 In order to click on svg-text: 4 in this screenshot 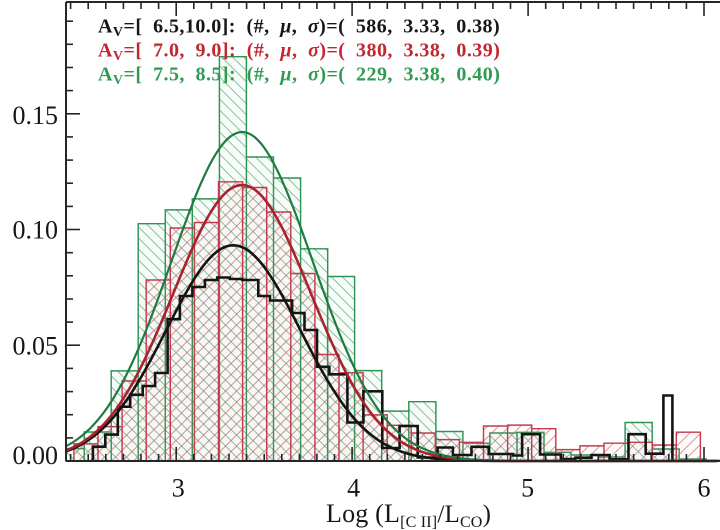, I will do `click(353, 488)`.